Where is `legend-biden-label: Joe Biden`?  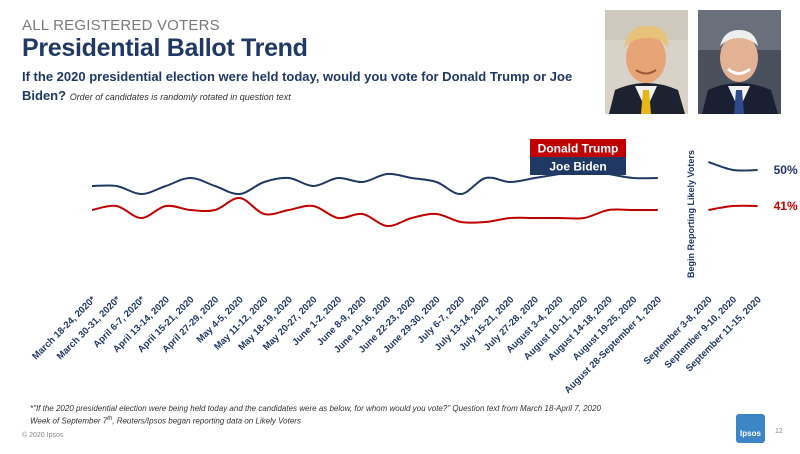 legend-biden-label: Joe Biden is located at coordinates (577, 167).